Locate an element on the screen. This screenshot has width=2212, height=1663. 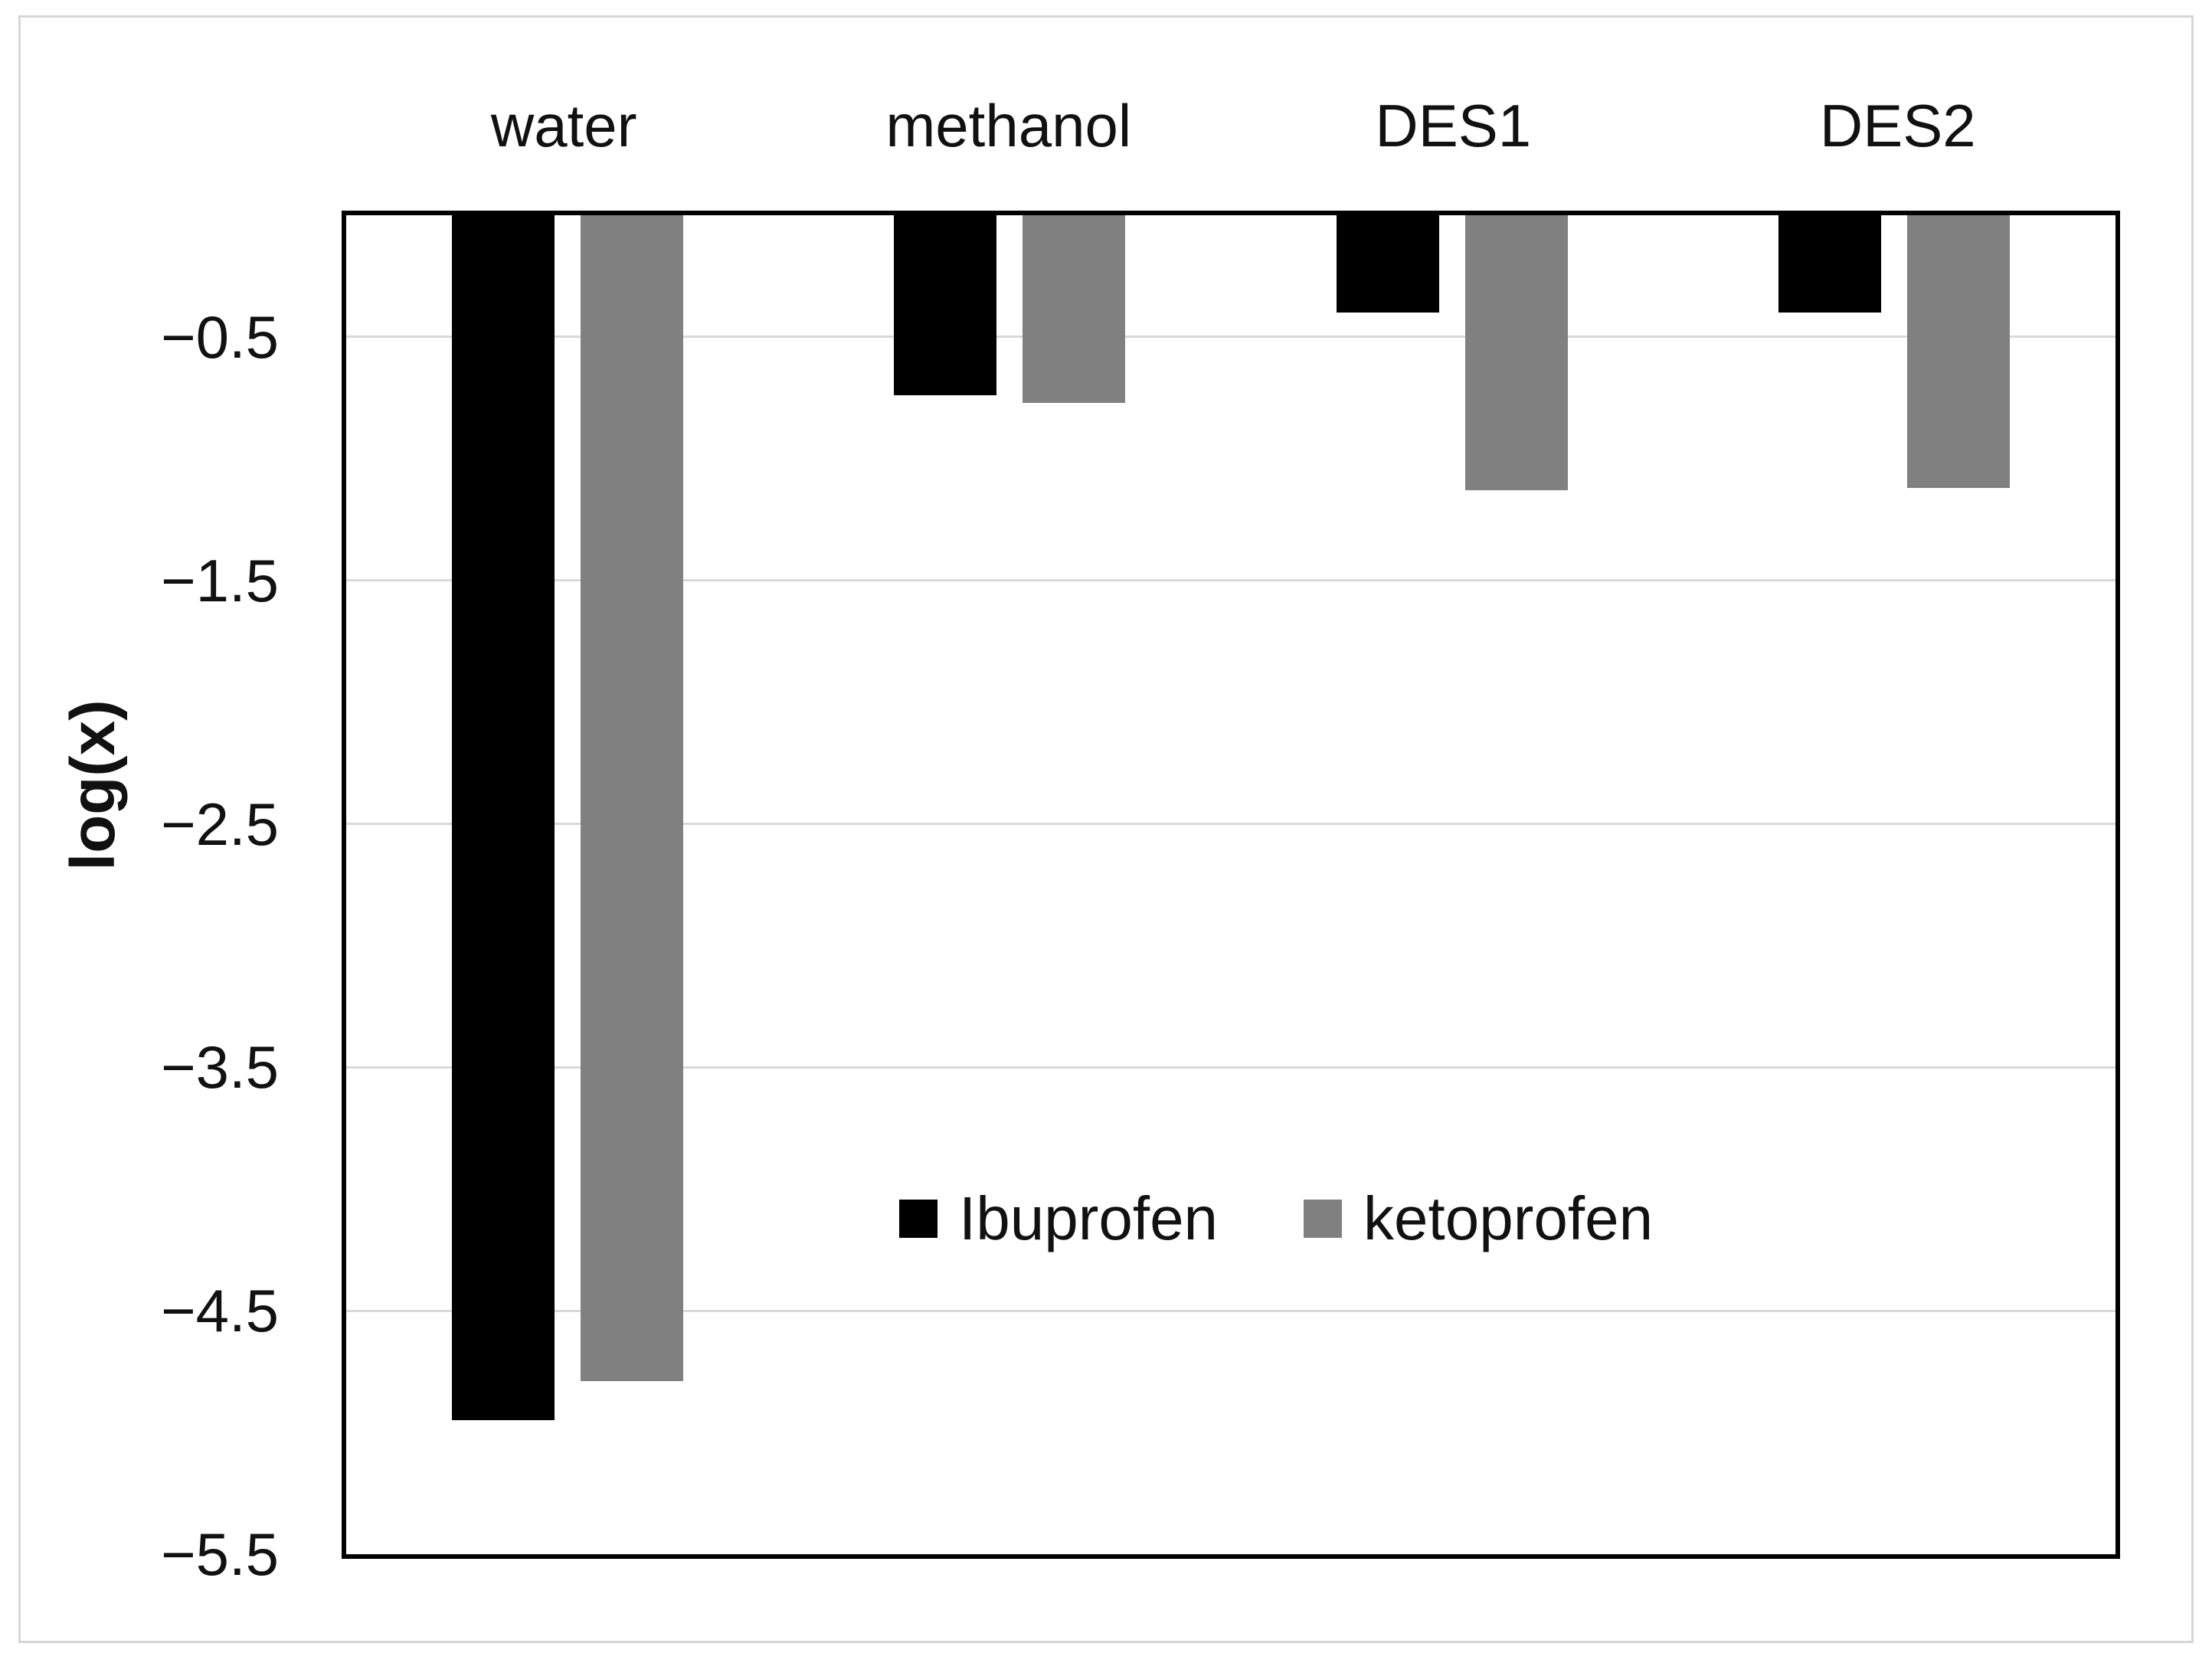
y-tick-label: −4.5 is located at coordinates (220, 1311).